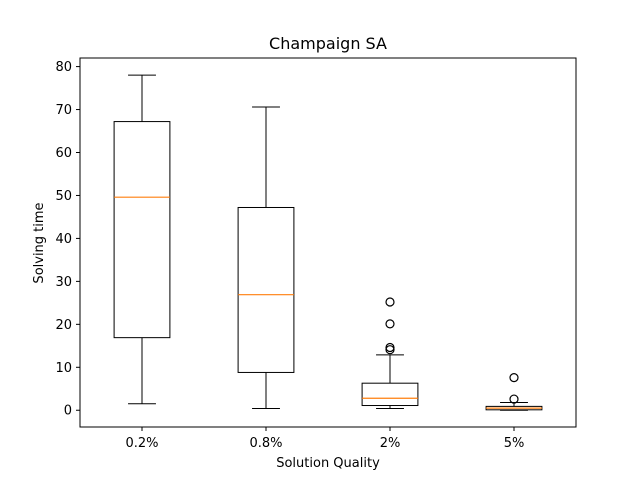 The width and height of the screenshot is (640, 480). What do you see at coordinates (39, 242) in the screenshot?
I see `y-axis-label: Solving time` at bounding box center [39, 242].